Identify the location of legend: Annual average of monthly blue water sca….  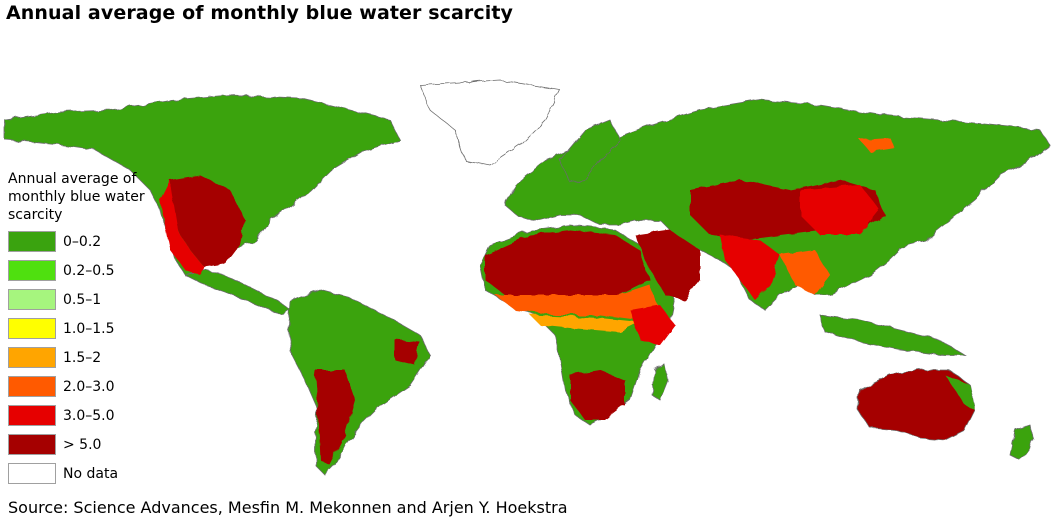
(83, 329).